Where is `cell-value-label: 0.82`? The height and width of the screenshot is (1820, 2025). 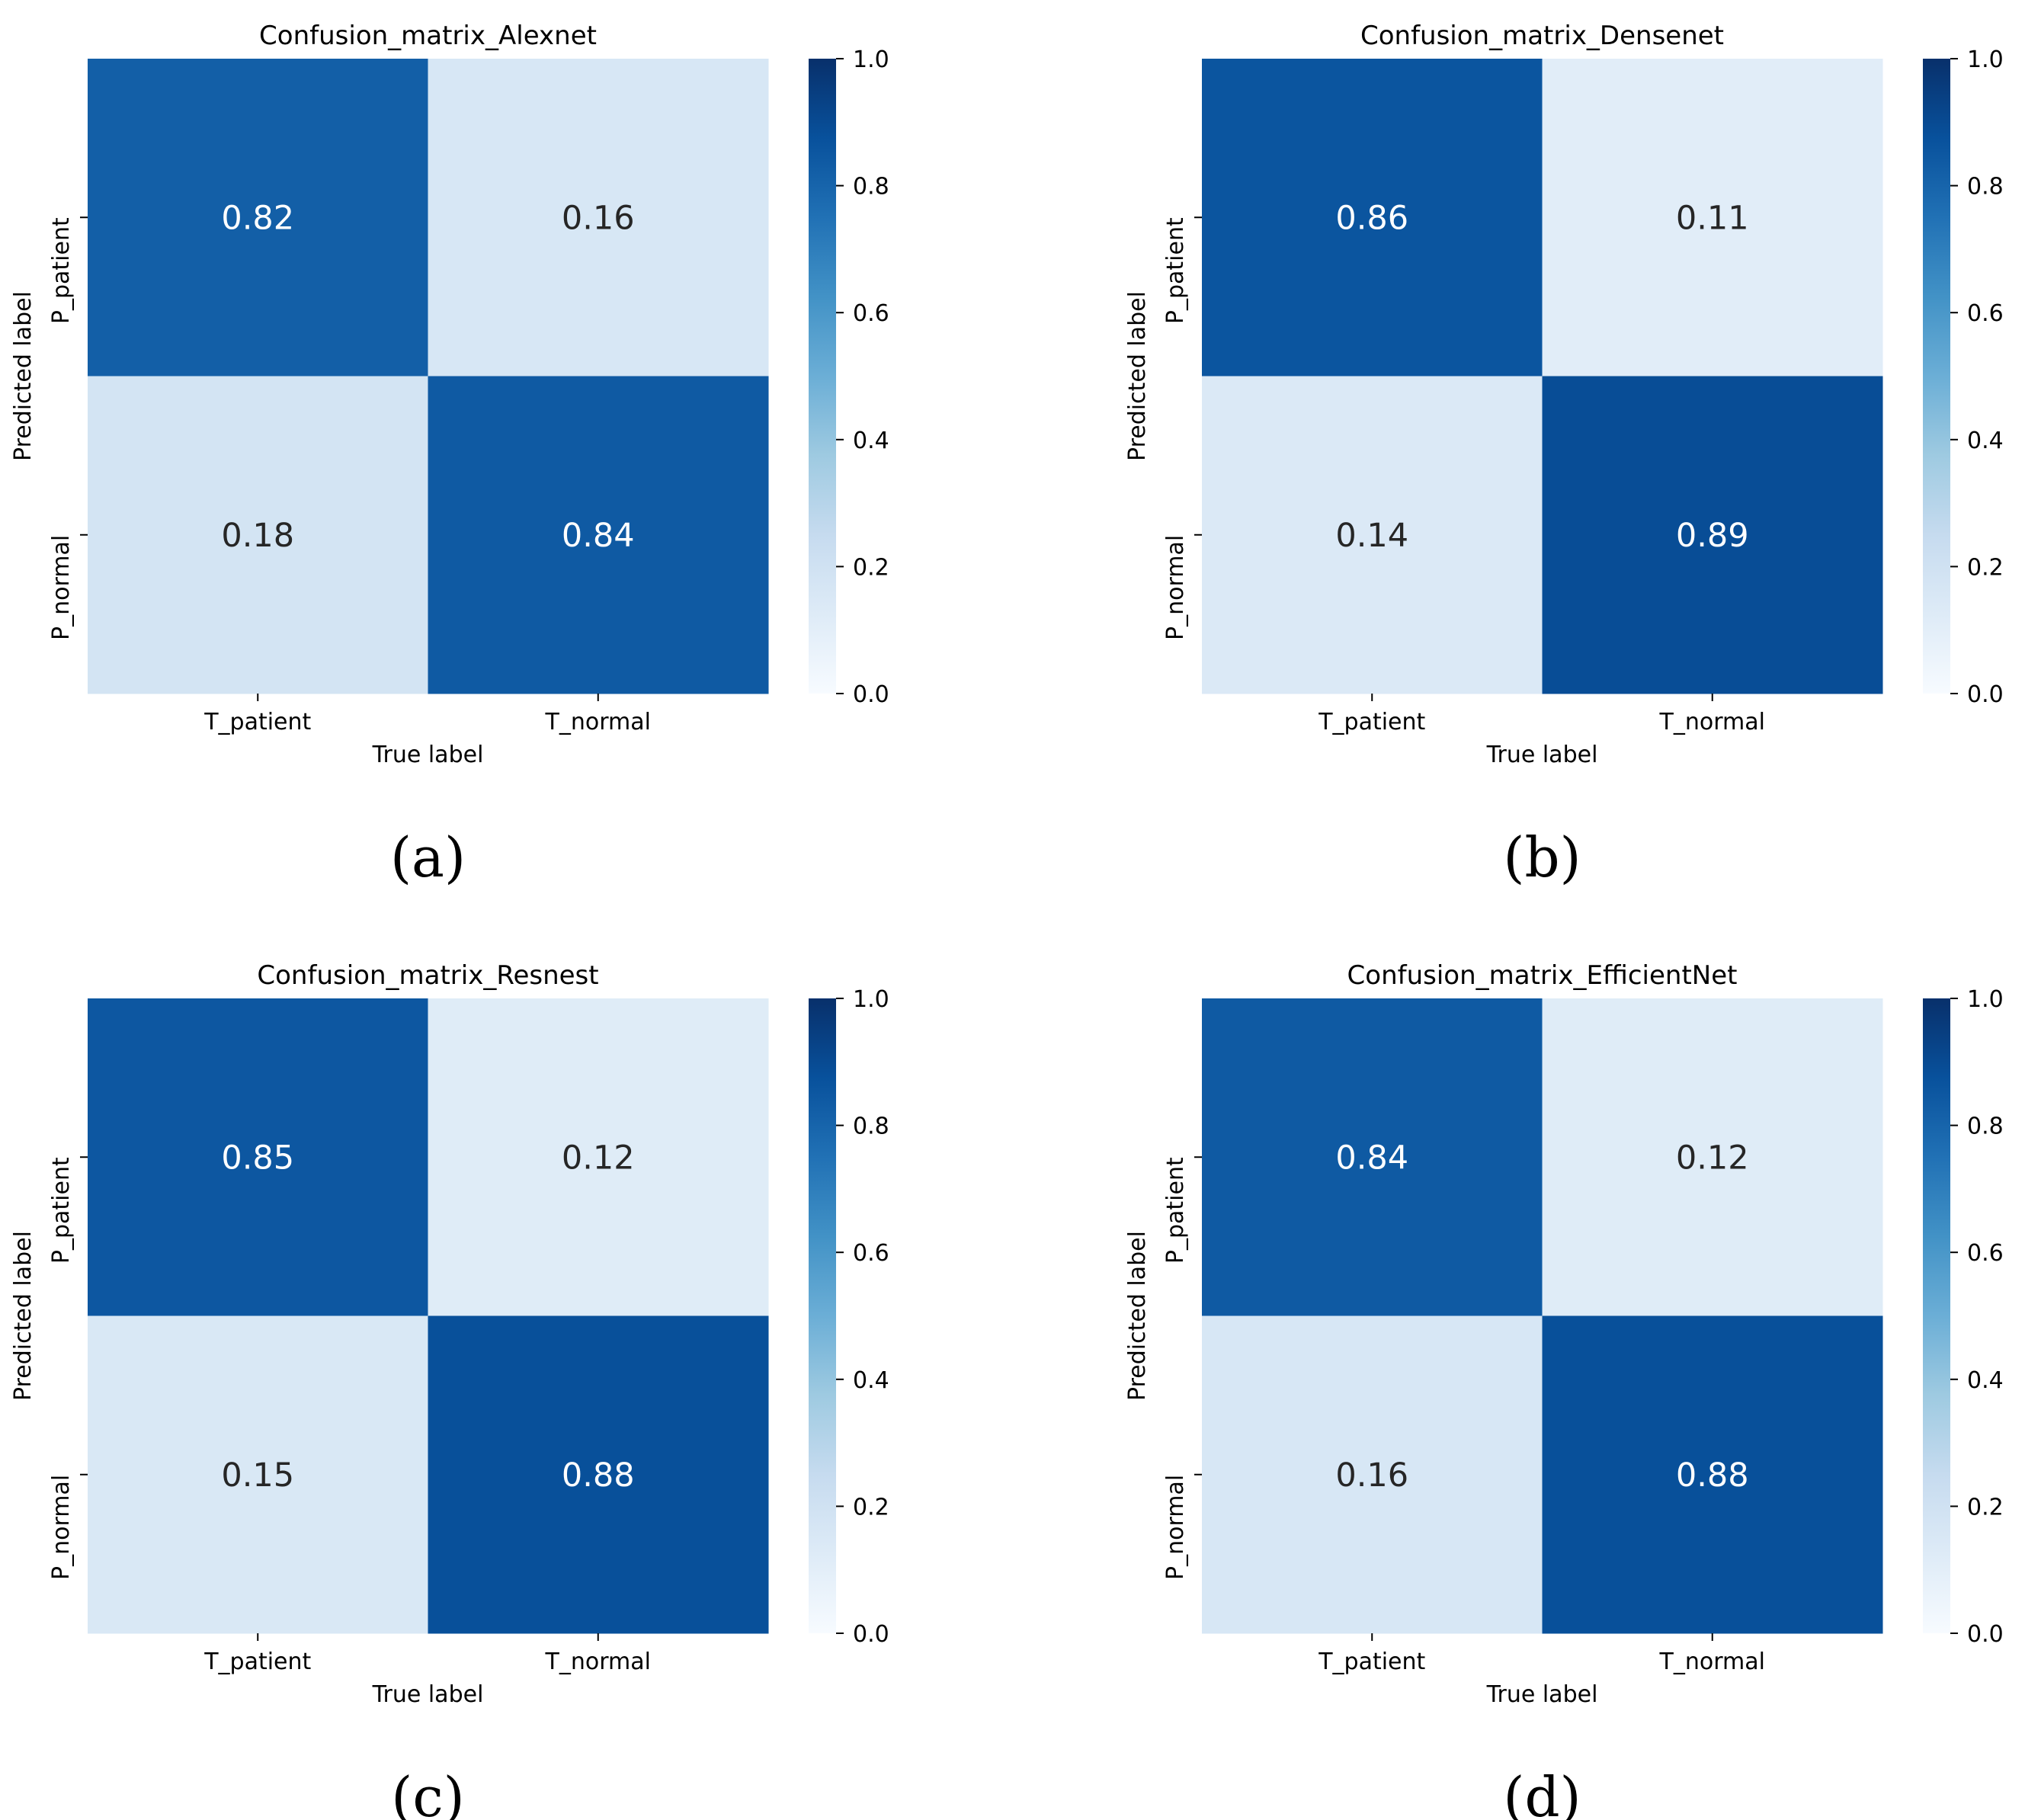
cell-value-label: 0.82 is located at coordinates (257, 218).